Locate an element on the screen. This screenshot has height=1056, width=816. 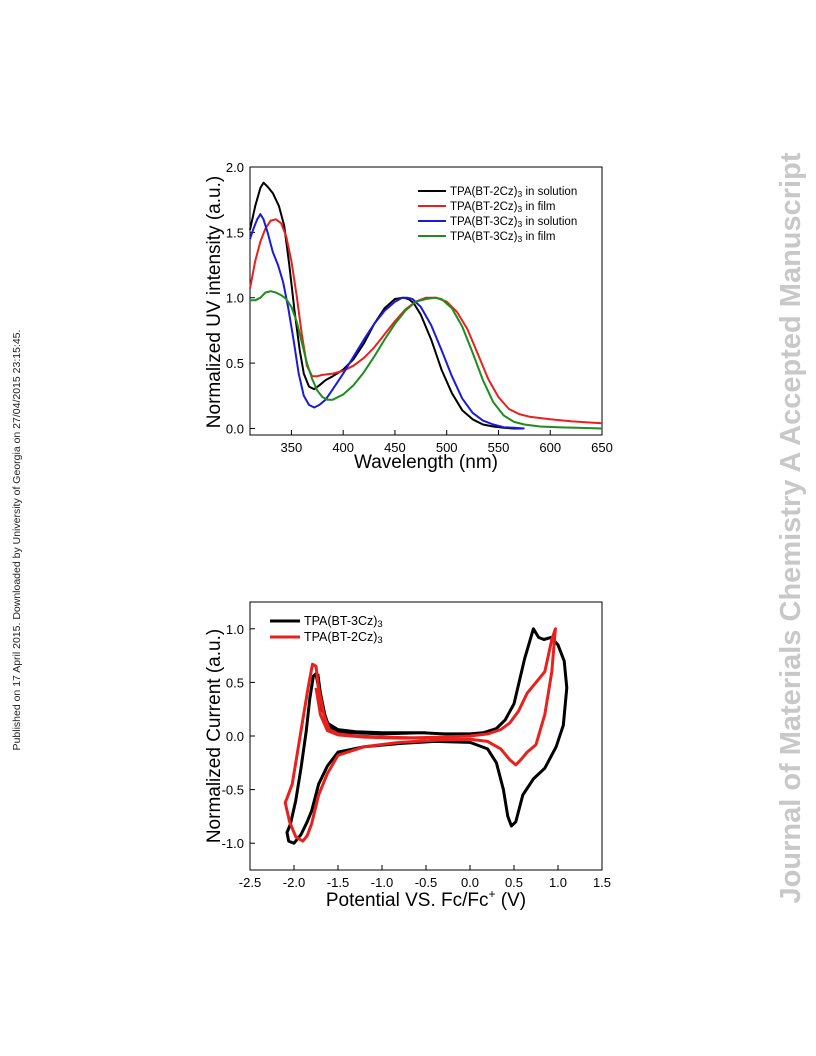
x-tick-label: -1.5 is located at coordinates (338, 882).